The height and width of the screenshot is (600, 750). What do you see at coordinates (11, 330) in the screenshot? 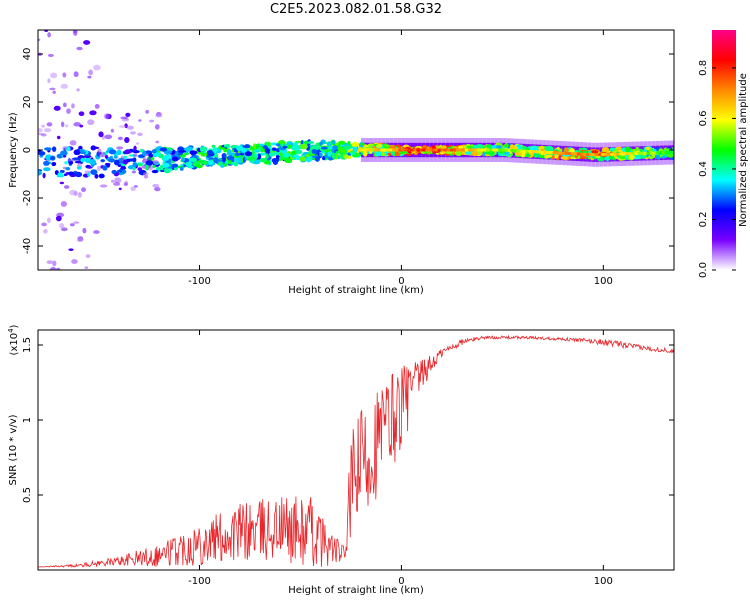
I see `snr-scale-exponent: 4` at bounding box center [11, 330].